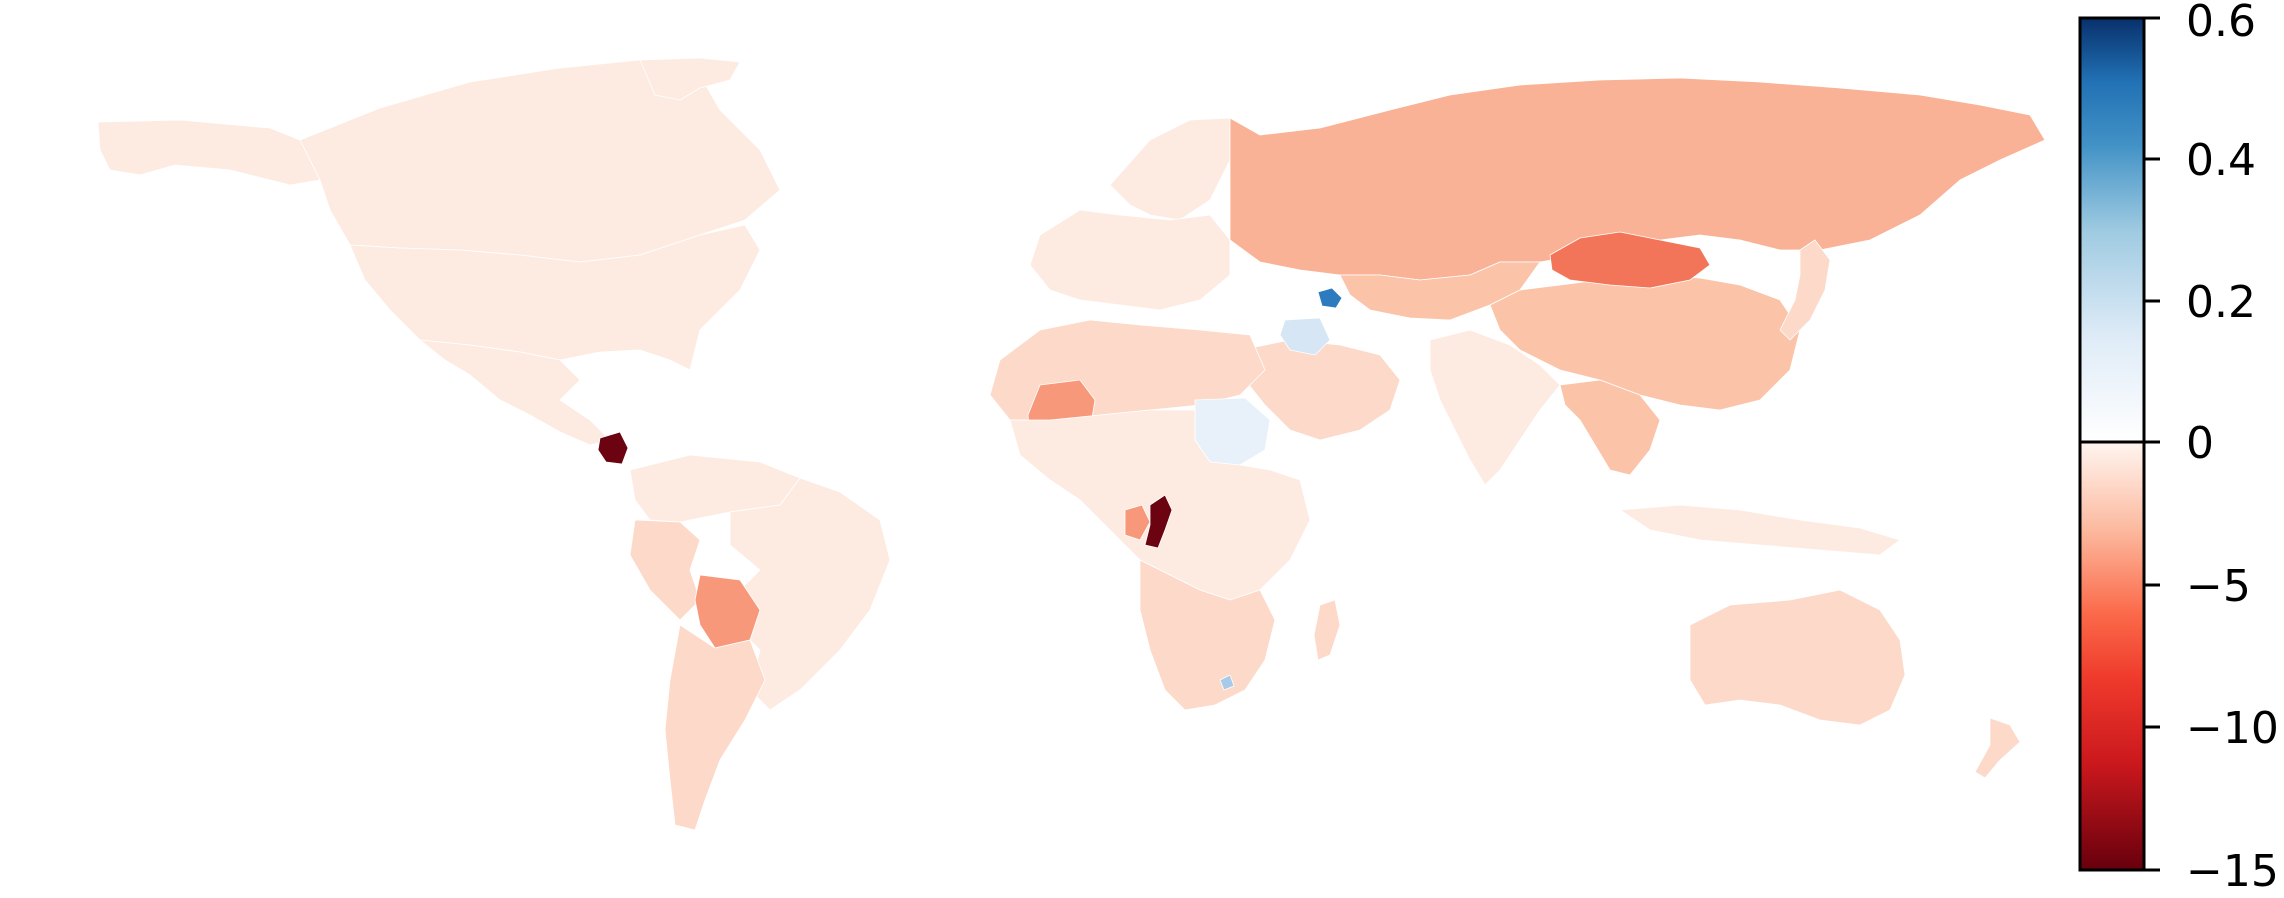 This screenshot has height=898, width=2284. Describe the element at coordinates (1797, 657) in the screenshot. I see `region-australia` at that location.